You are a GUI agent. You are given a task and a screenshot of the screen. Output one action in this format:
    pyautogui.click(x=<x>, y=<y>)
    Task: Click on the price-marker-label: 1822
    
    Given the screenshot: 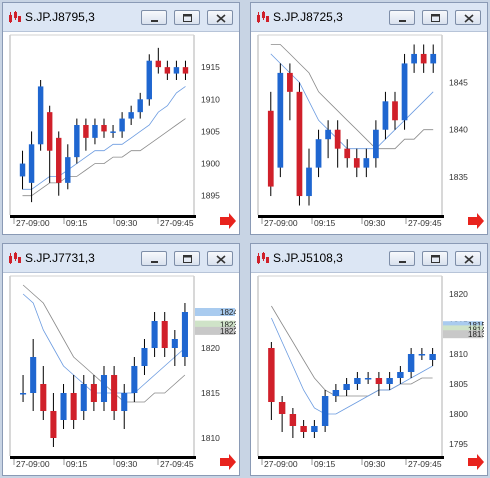 What is the action you would take?
    pyautogui.click(x=228, y=331)
    